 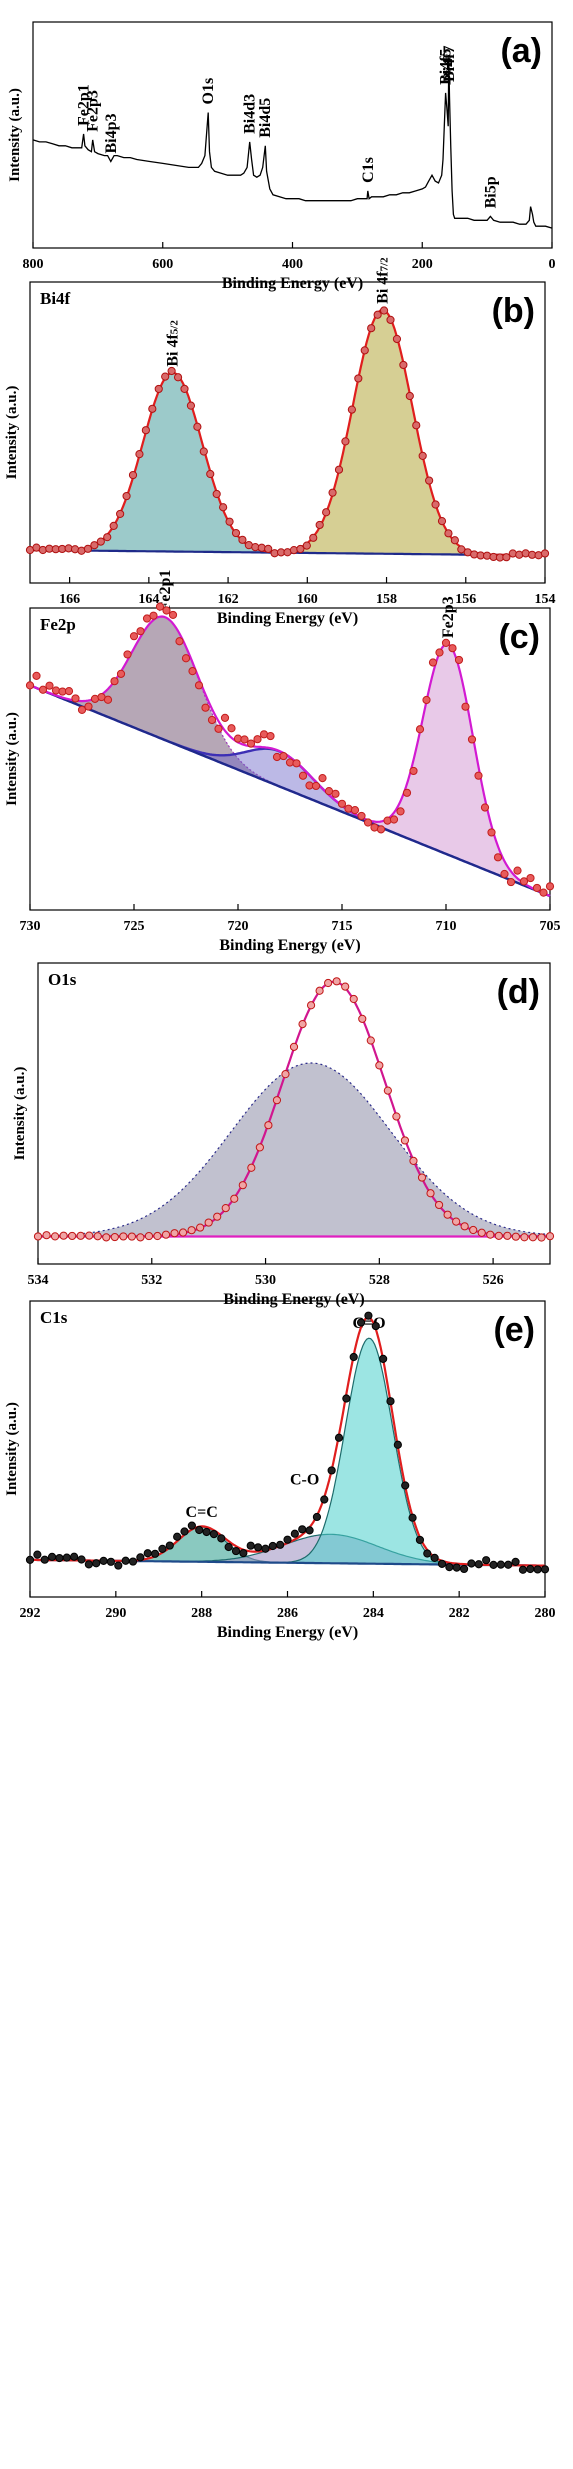 I want to click on x-axis-label: Binding Energy (eV), so click(x=287, y=1632).